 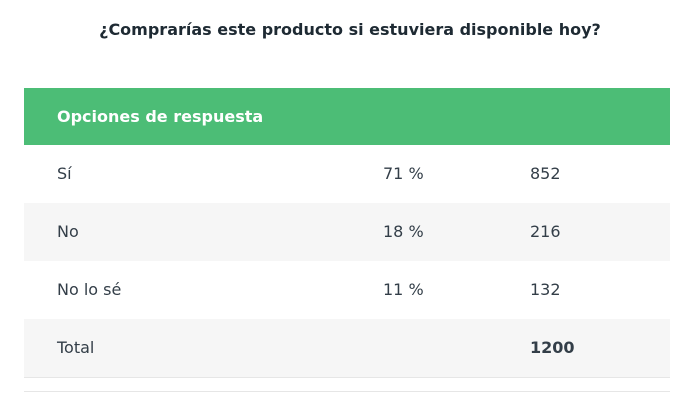 What do you see at coordinates (347, 348) in the screenshot?
I see `total-row: Total 1200` at bounding box center [347, 348].